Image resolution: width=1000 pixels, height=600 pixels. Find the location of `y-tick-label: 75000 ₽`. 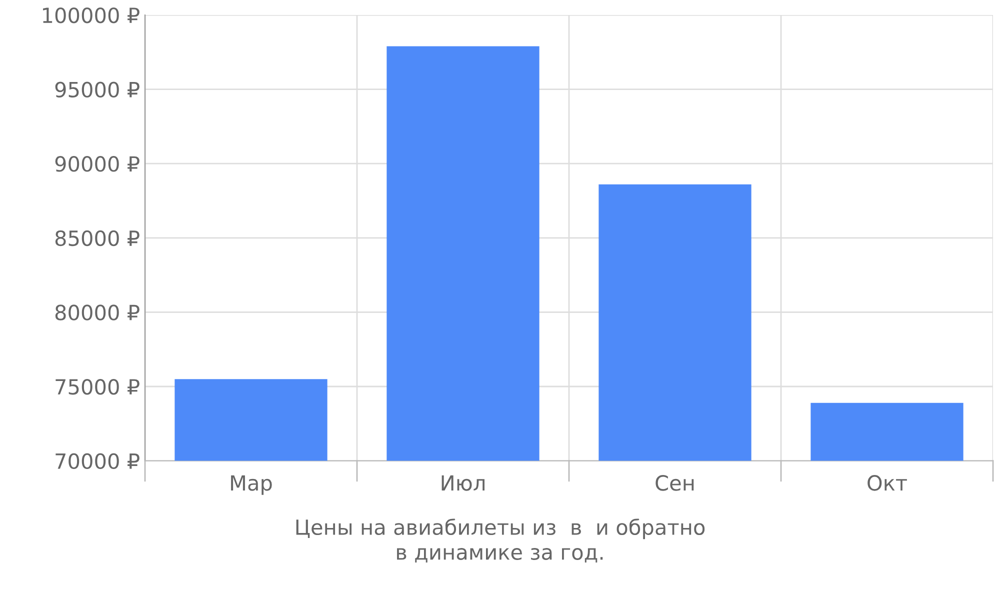

y-tick-label: 75000 ₽ is located at coordinates (98, 386).